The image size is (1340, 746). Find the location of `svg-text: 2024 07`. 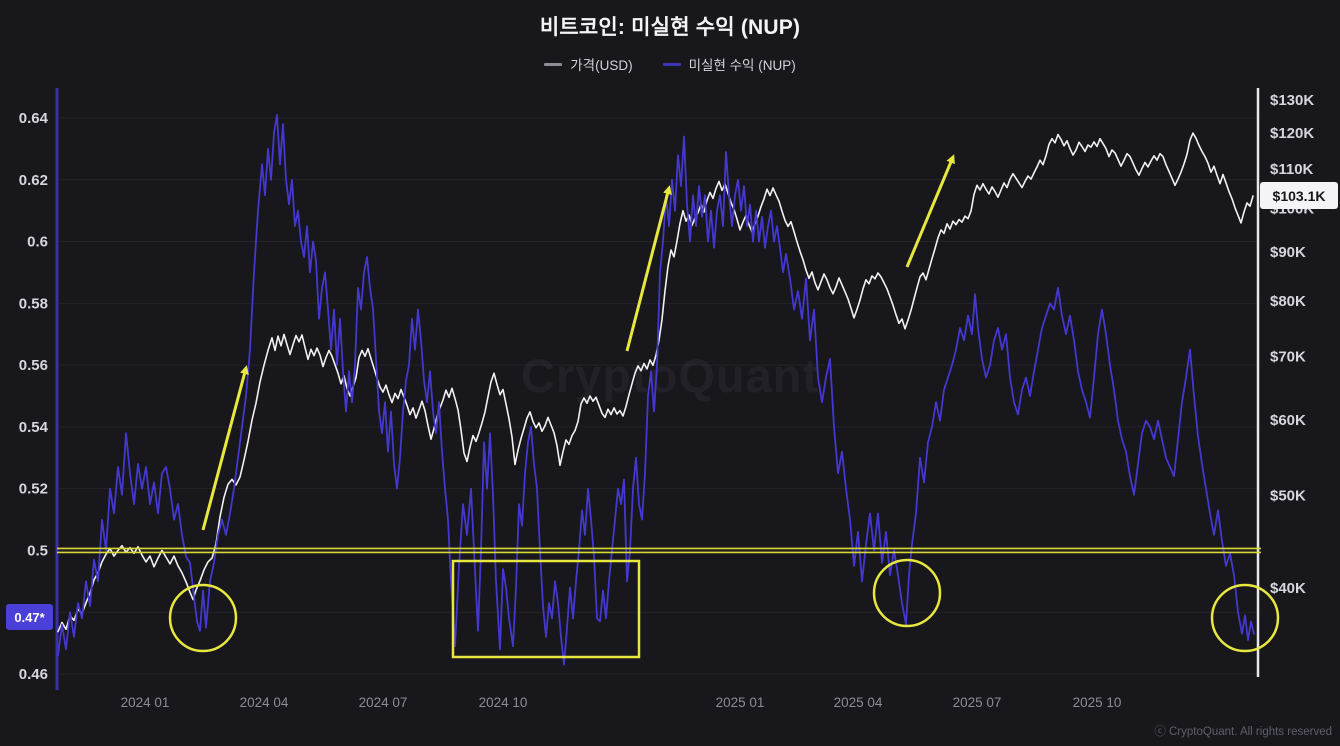

svg-text: 2024 07 is located at coordinates (383, 702).